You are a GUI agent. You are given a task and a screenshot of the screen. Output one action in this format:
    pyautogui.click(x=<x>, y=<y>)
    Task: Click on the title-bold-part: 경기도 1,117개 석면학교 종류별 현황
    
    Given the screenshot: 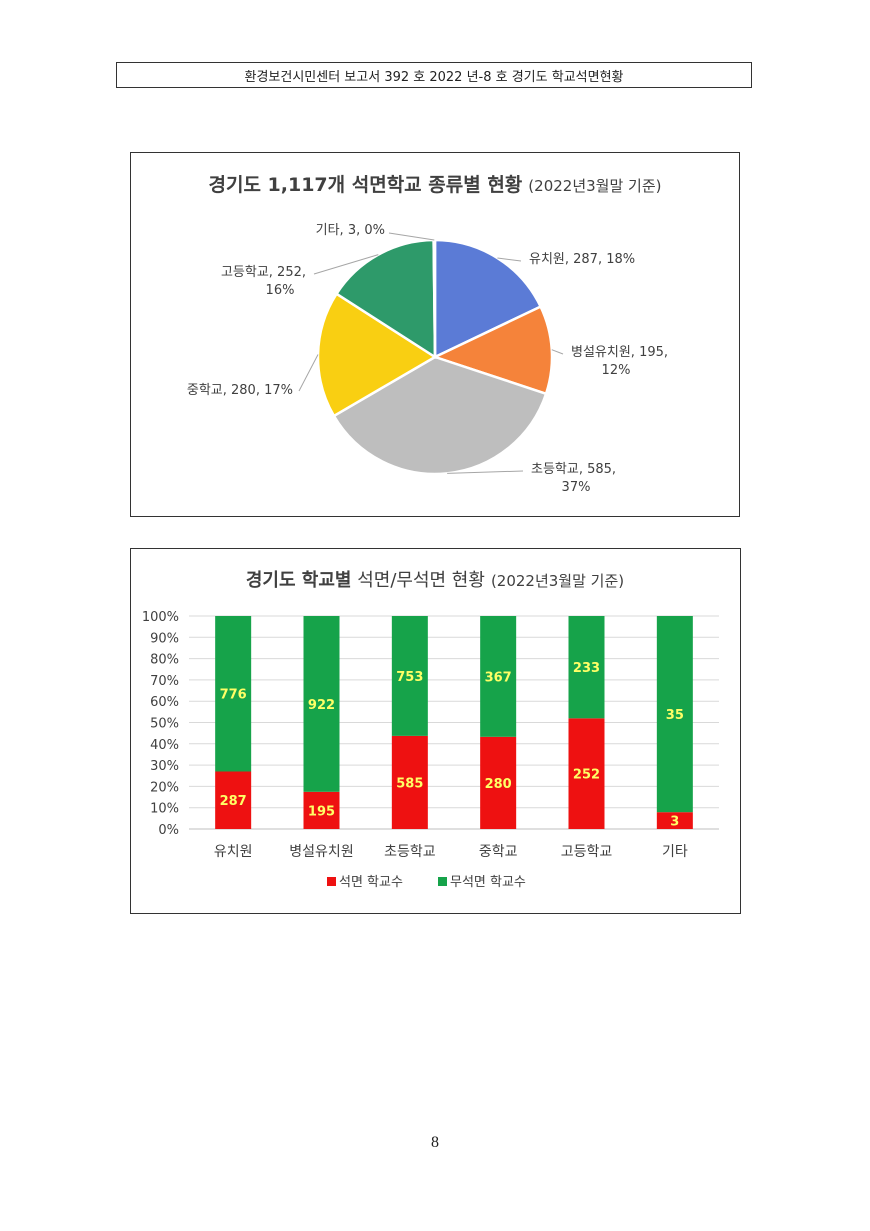 What is the action you would take?
    pyautogui.click(x=365, y=184)
    